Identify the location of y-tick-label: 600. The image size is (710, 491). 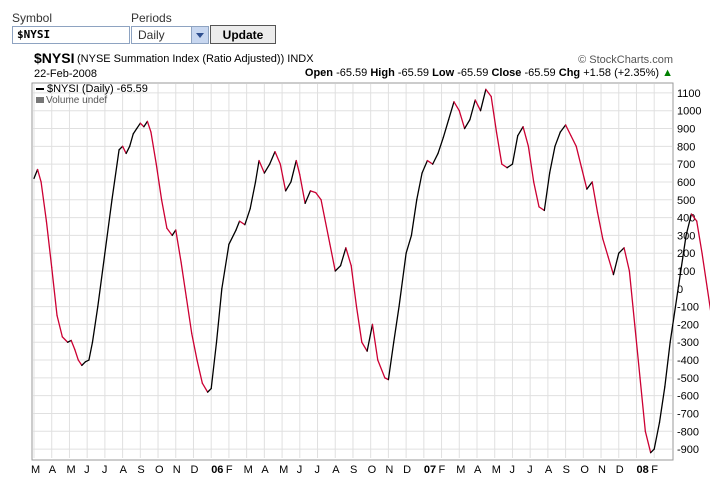
(686, 183).